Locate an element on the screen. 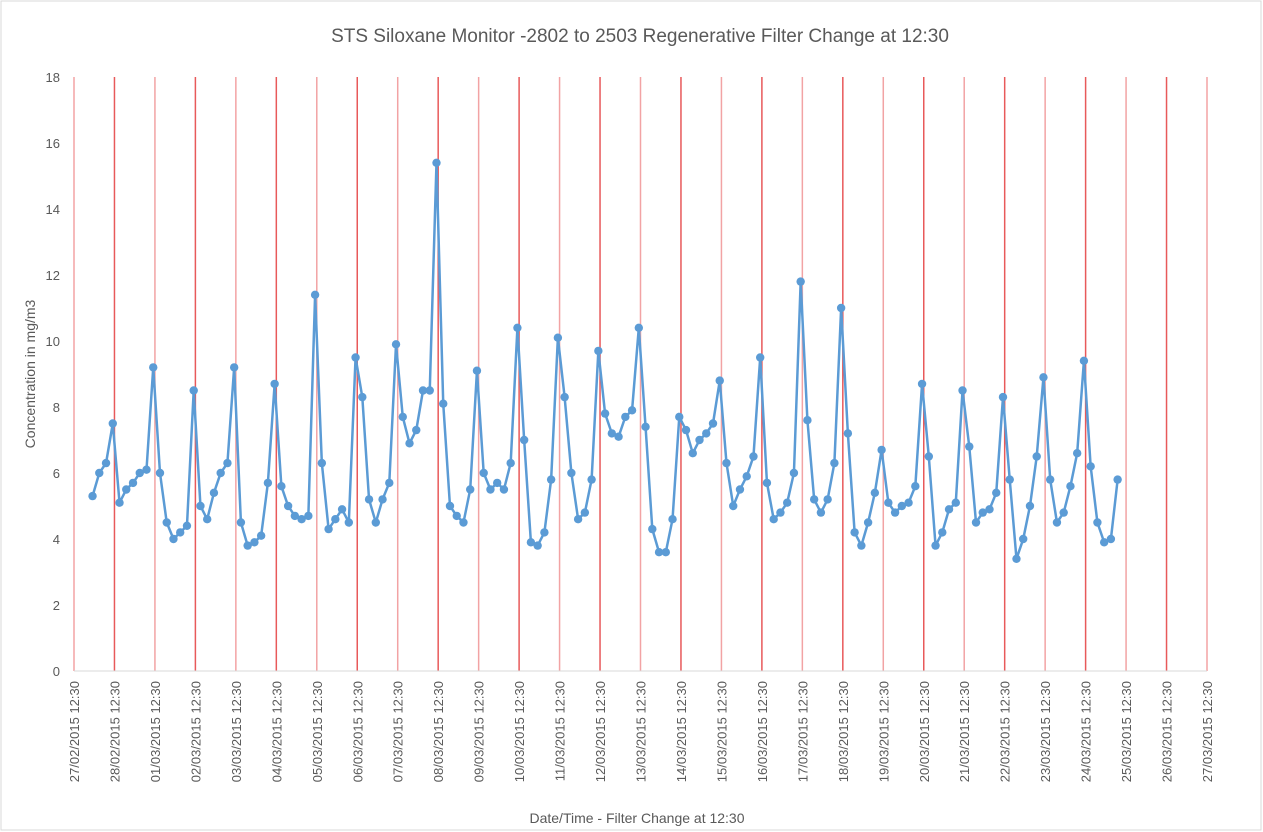  x-tick-label: 19/03/2015 12:30 is located at coordinates (883, 731).